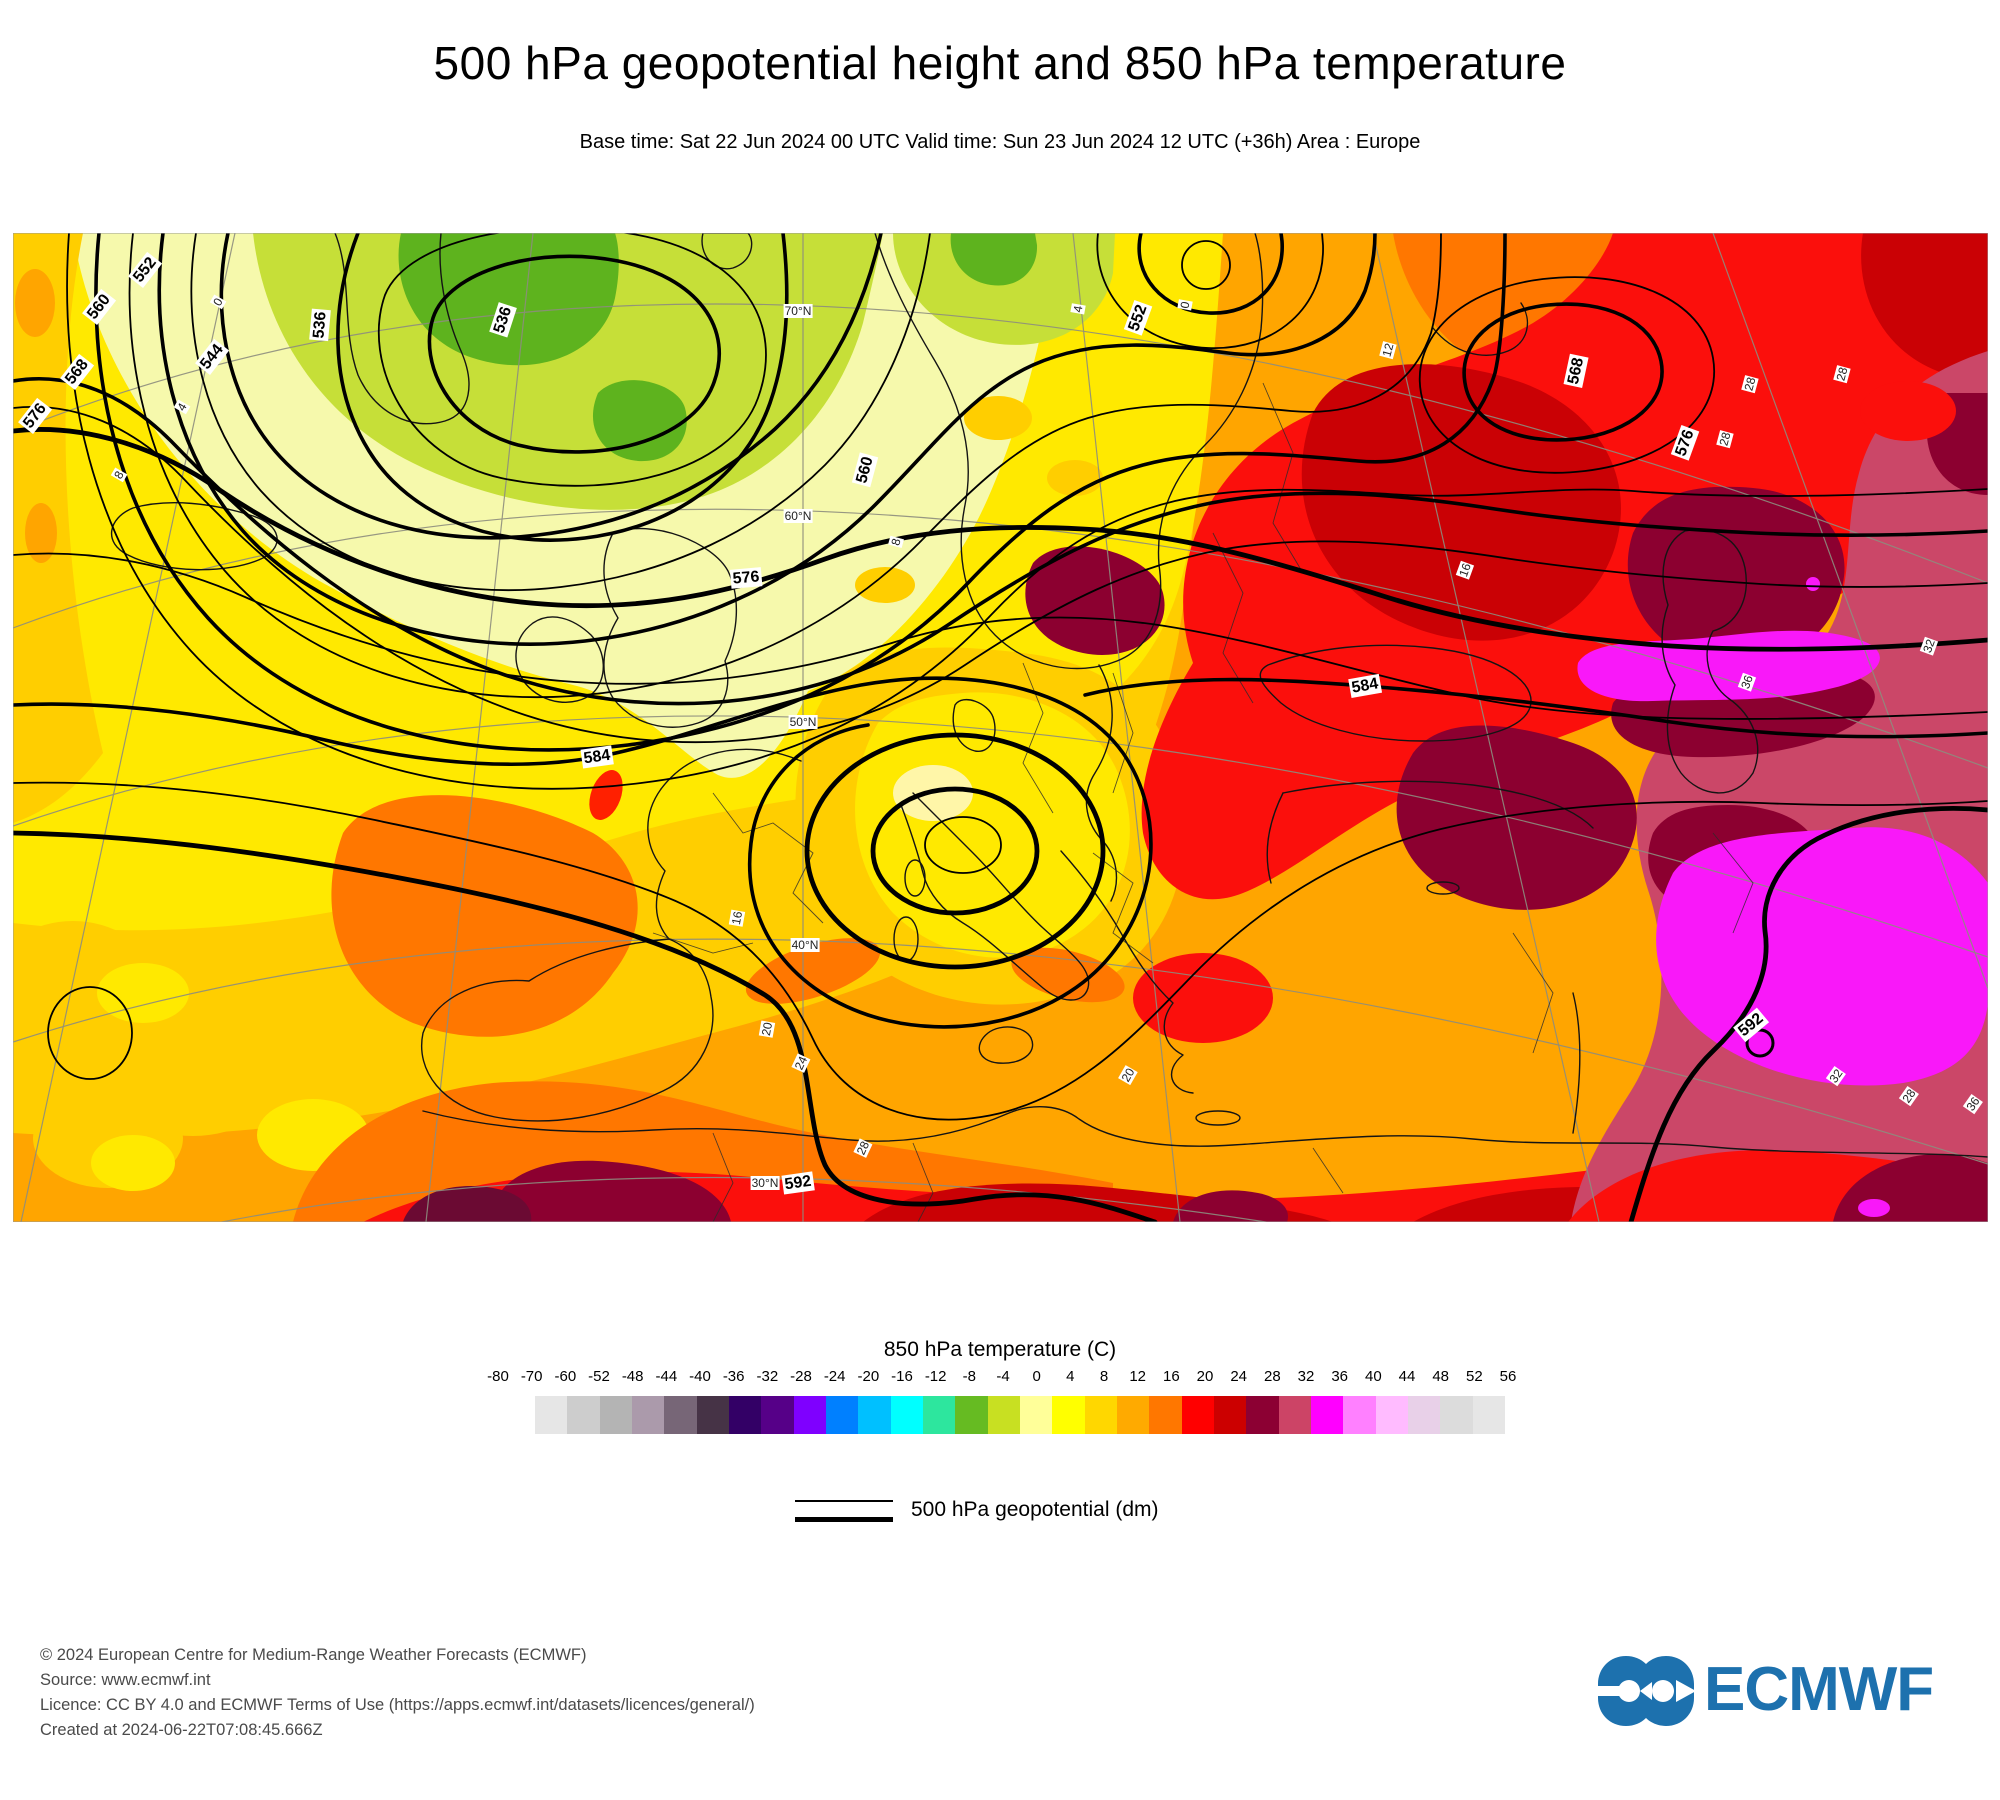 This screenshot has height=1800, width=2000. Describe the element at coordinates (969, 1376) in the screenshot. I see `colorbar-tick: -8` at that location.